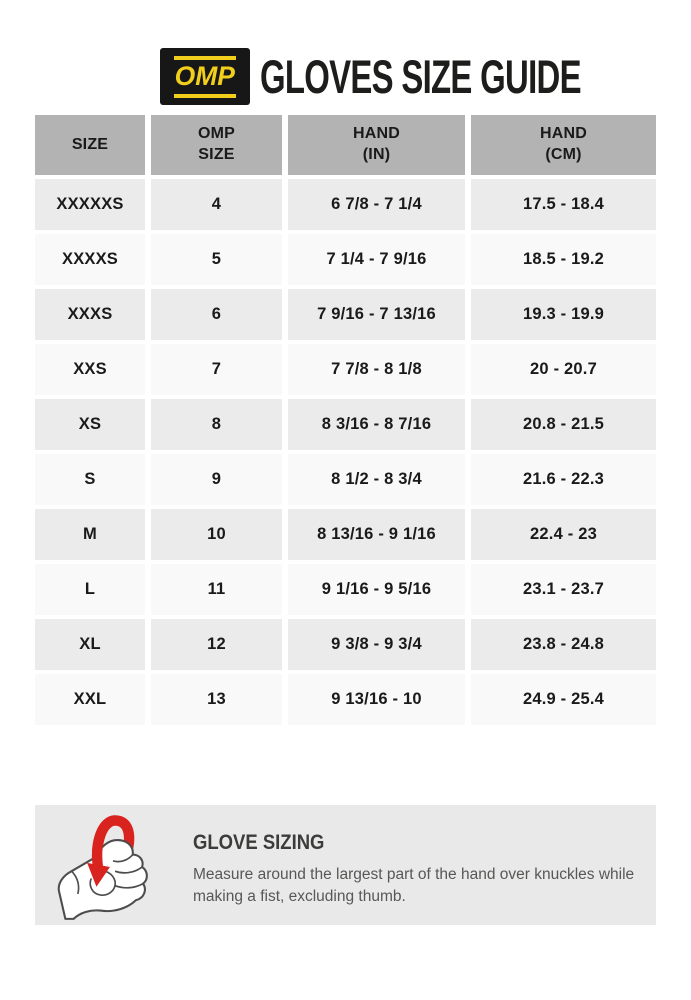  I want to click on cell-hand-cm: 22.4 - 23, so click(563, 534).